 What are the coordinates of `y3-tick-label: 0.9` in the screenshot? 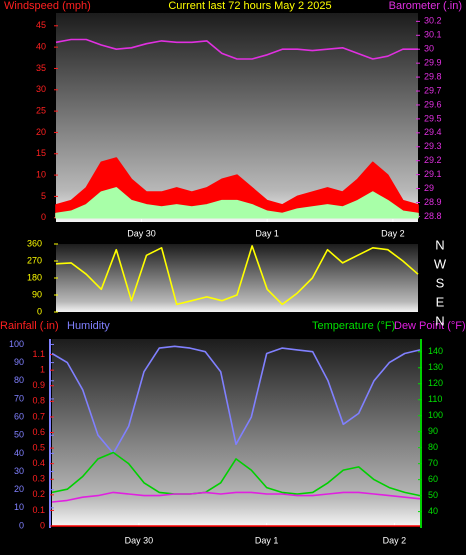 It's located at (38, 385).